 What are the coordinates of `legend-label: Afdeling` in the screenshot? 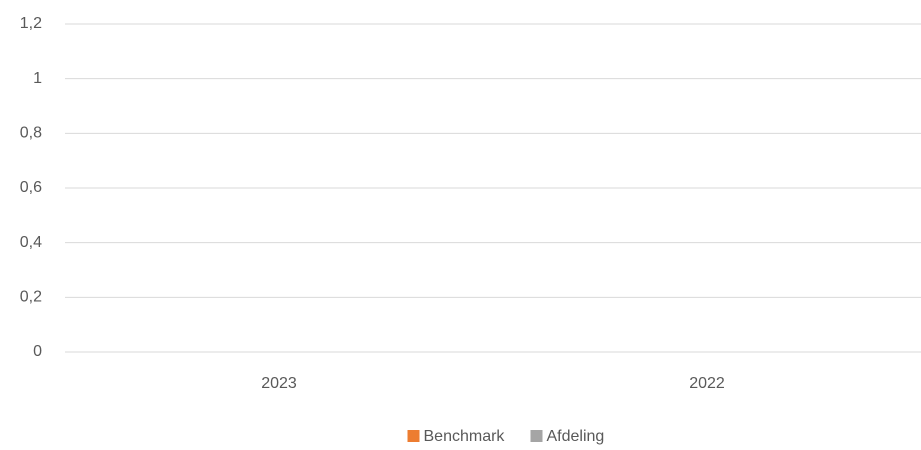 It's located at (576, 436).